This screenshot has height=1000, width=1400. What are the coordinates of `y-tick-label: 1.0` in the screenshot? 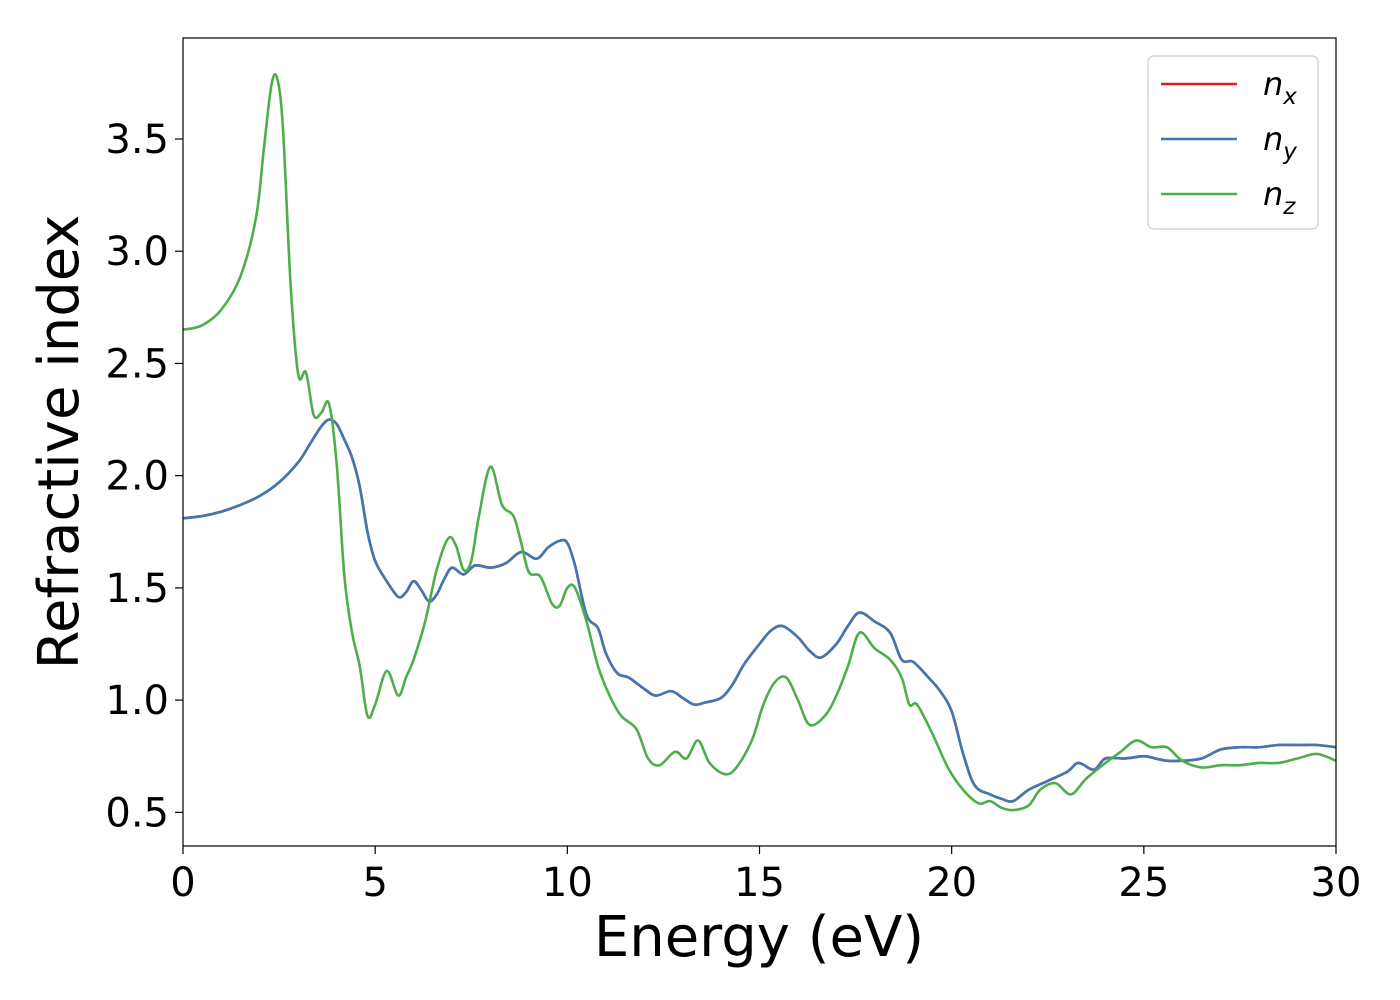 It's located at (137, 701).